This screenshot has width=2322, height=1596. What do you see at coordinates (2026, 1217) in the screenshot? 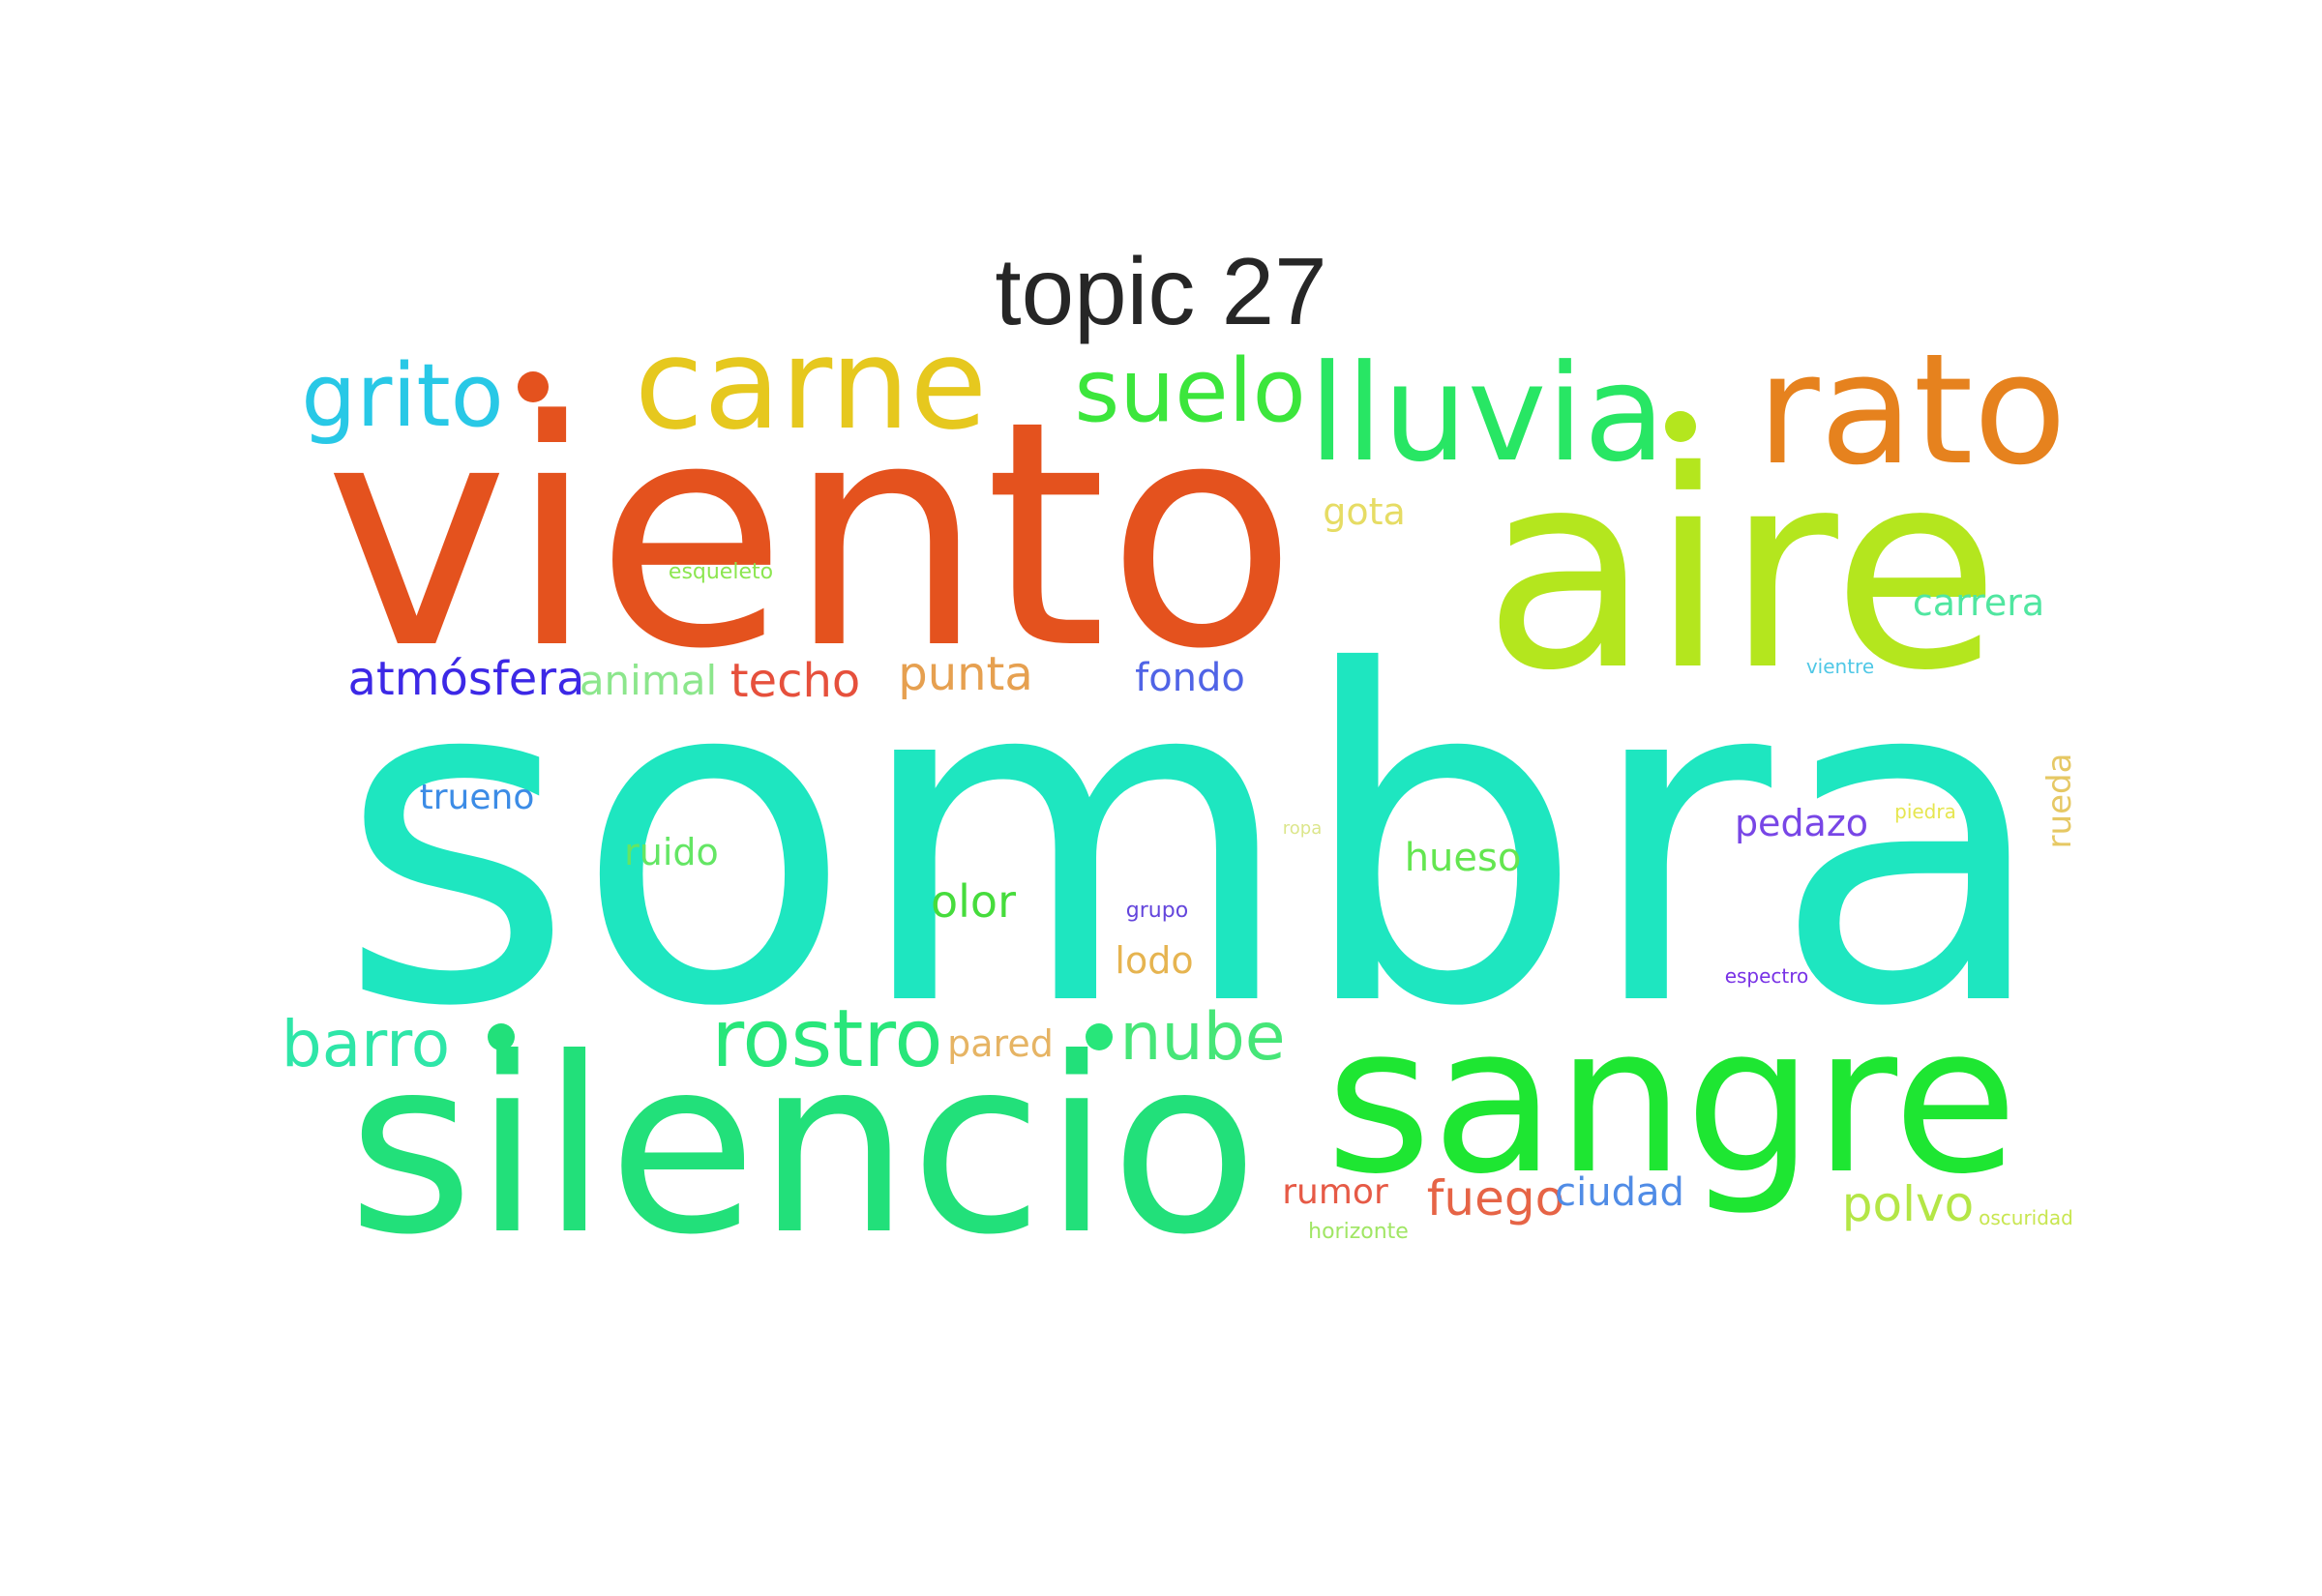
I see `word-oscuridad: oscuridad` at bounding box center [2026, 1217].